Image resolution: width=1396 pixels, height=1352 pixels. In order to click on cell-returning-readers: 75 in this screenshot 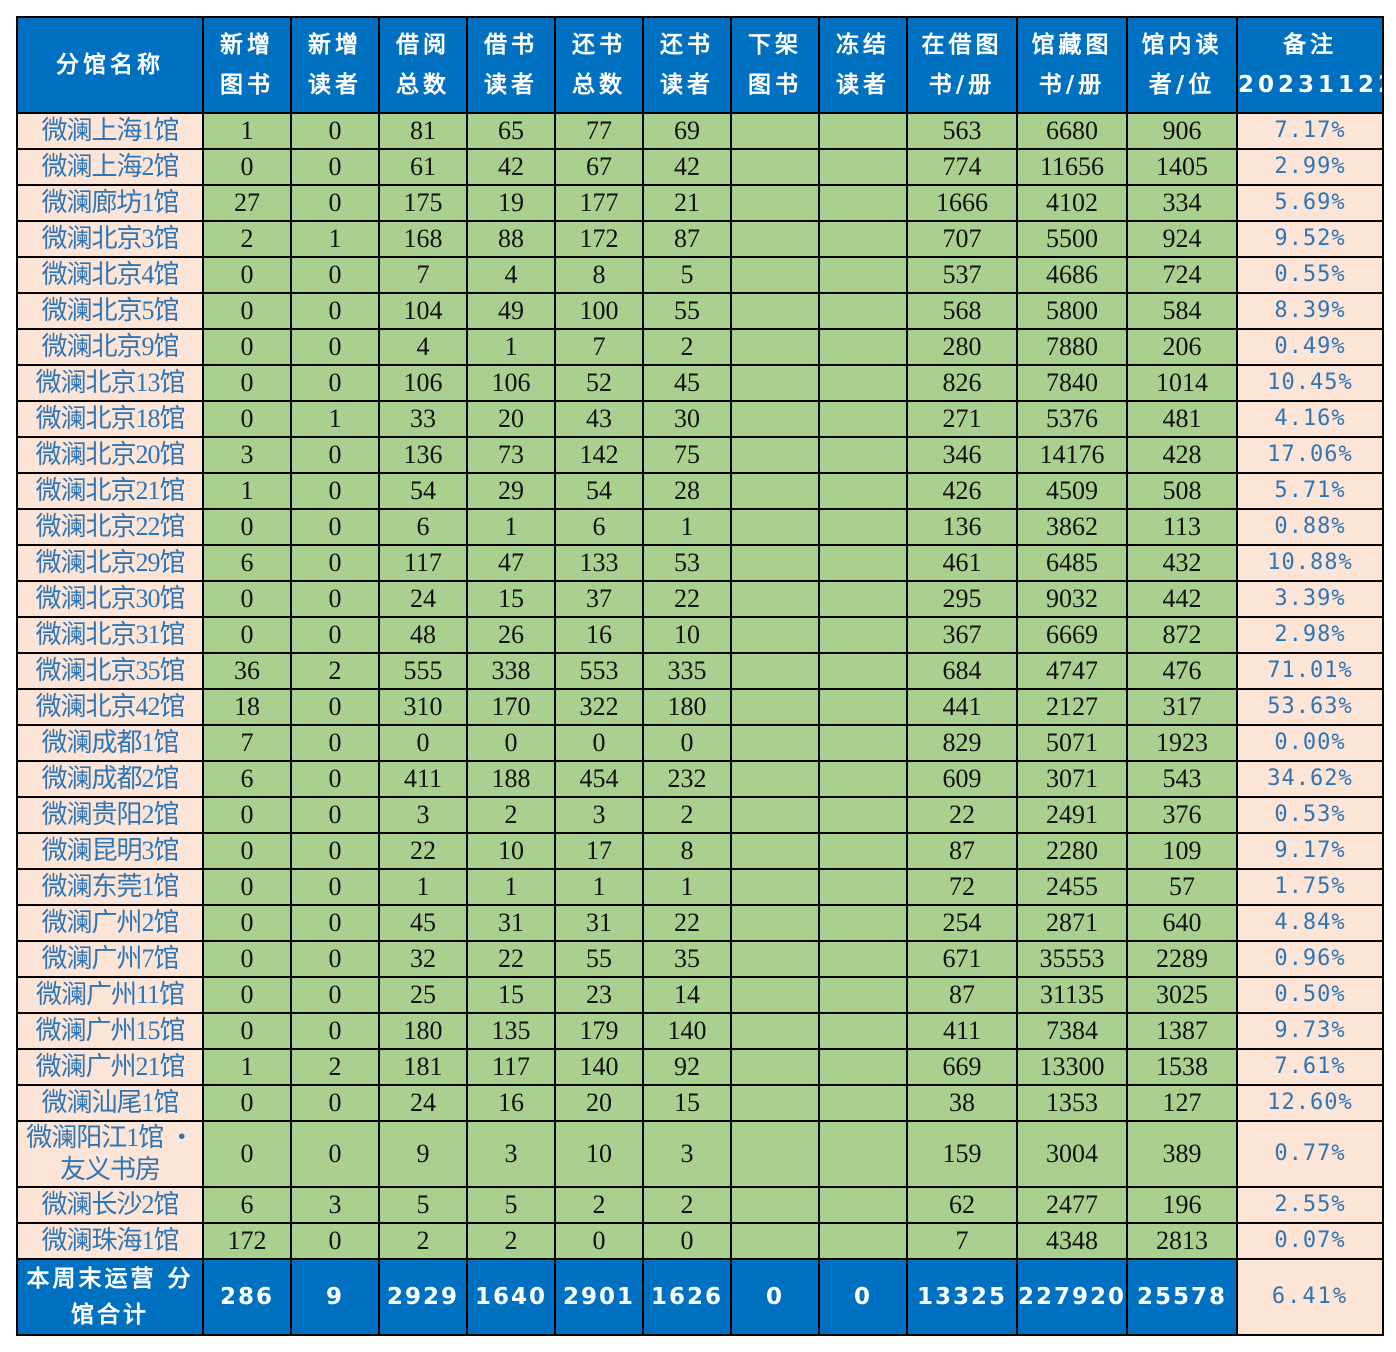, I will do `click(687, 455)`.